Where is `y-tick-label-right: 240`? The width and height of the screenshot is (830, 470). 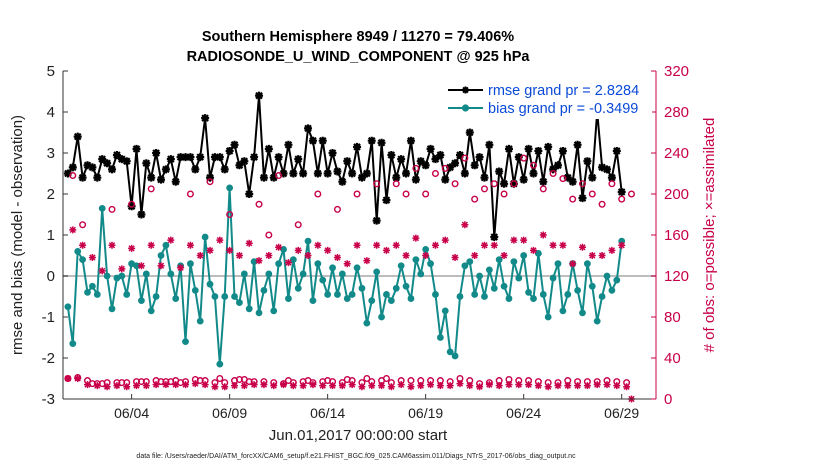
y-tick-label-right: 240 is located at coordinates (676, 153).